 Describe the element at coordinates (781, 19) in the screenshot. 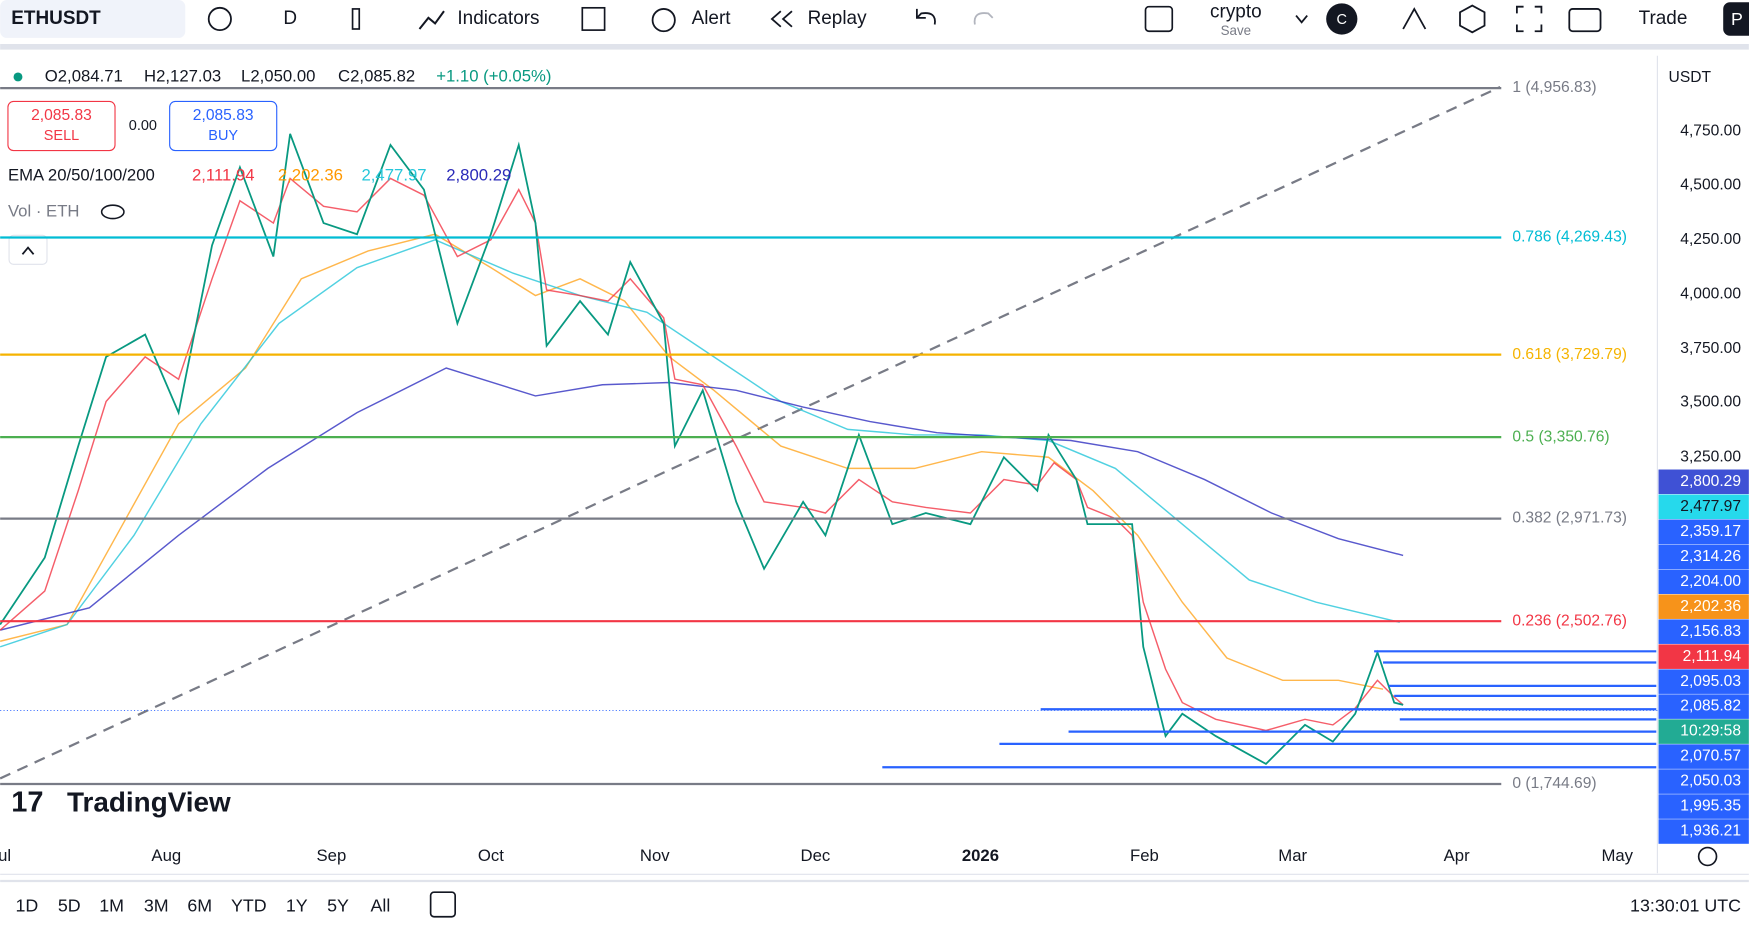

I see `replay-icon` at that location.